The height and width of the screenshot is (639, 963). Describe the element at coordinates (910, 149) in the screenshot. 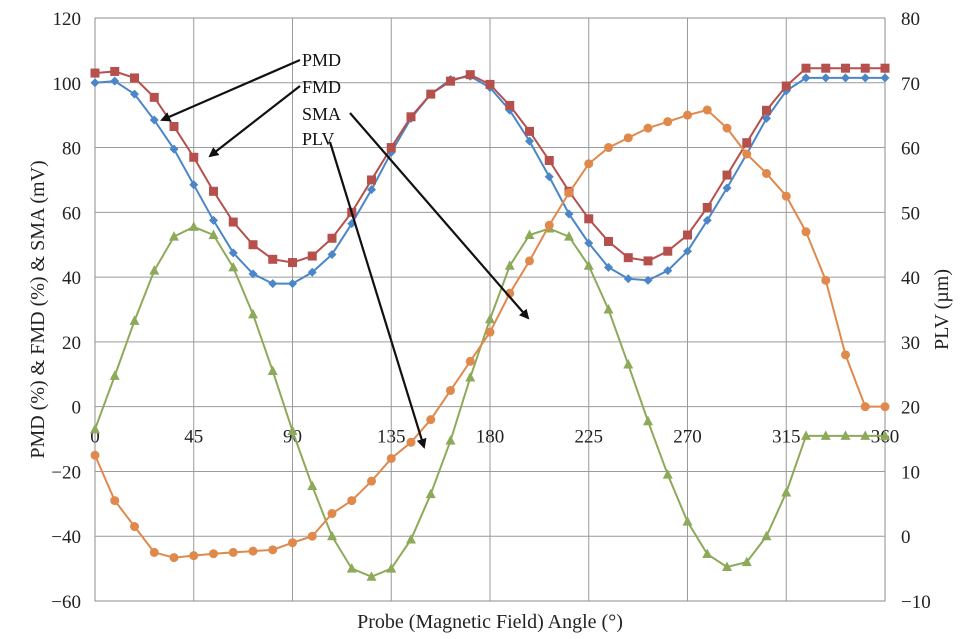

I see `y2-tick-label: 60` at that location.